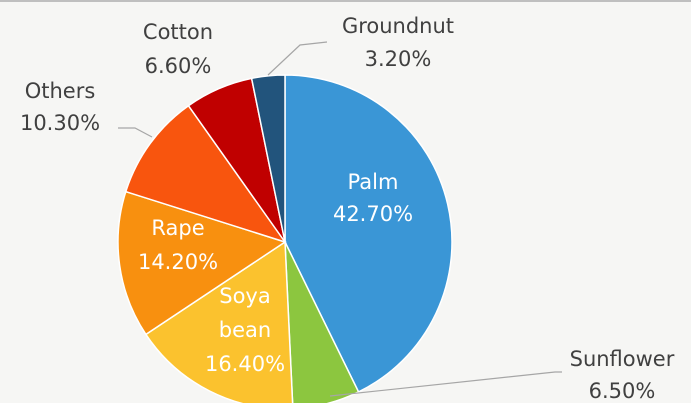 The image size is (691, 403). Describe the element at coordinates (177, 228) in the screenshot. I see `slice-label: Rape` at that location.